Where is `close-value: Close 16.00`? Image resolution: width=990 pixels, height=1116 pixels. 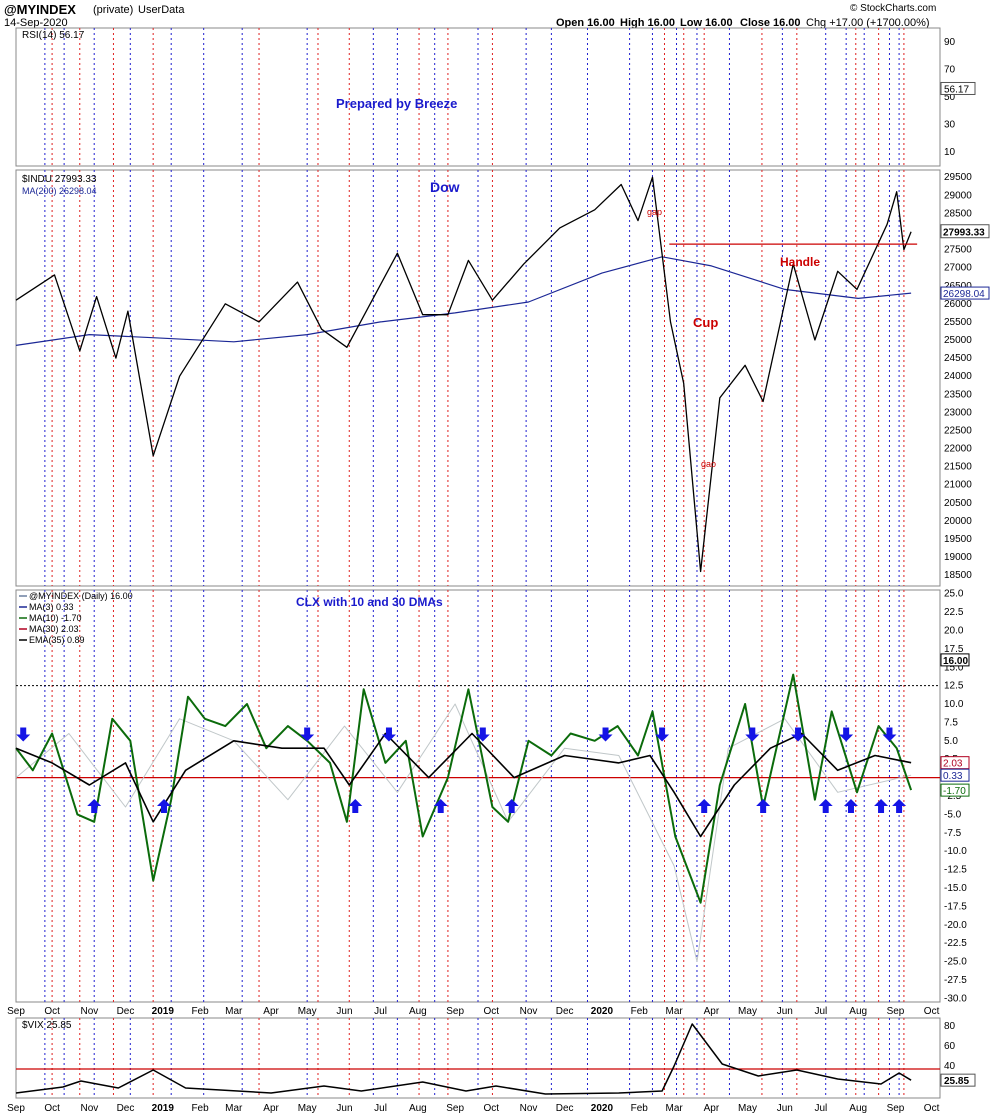 close-value: Close 16.00 is located at coordinates (770, 23).